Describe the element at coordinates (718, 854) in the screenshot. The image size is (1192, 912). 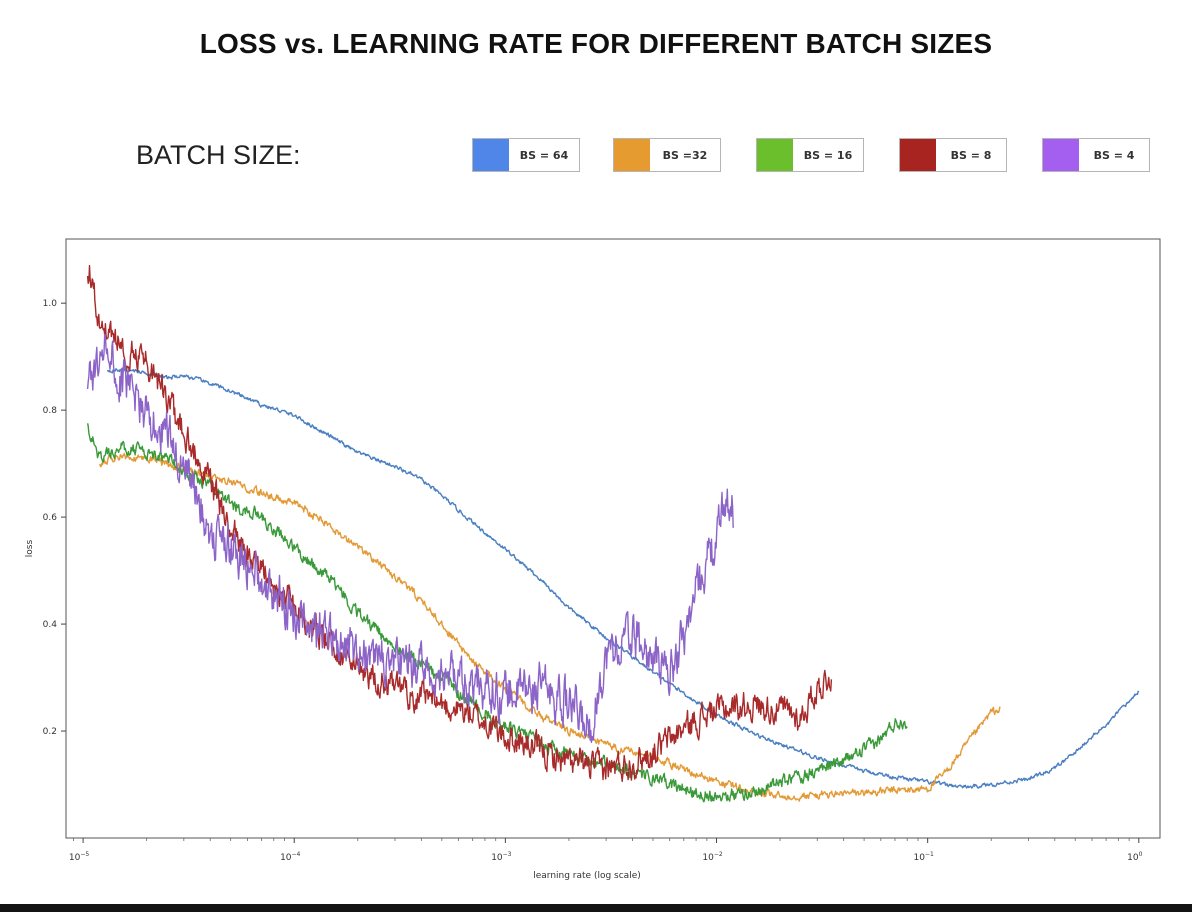
I see `x-tick-exponent: −2` at that location.